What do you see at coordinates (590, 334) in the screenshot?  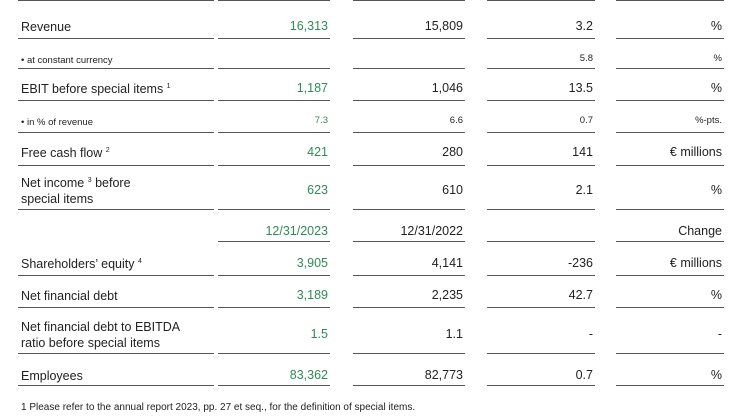 I see `value-change: -` at bounding box center [590, 334].